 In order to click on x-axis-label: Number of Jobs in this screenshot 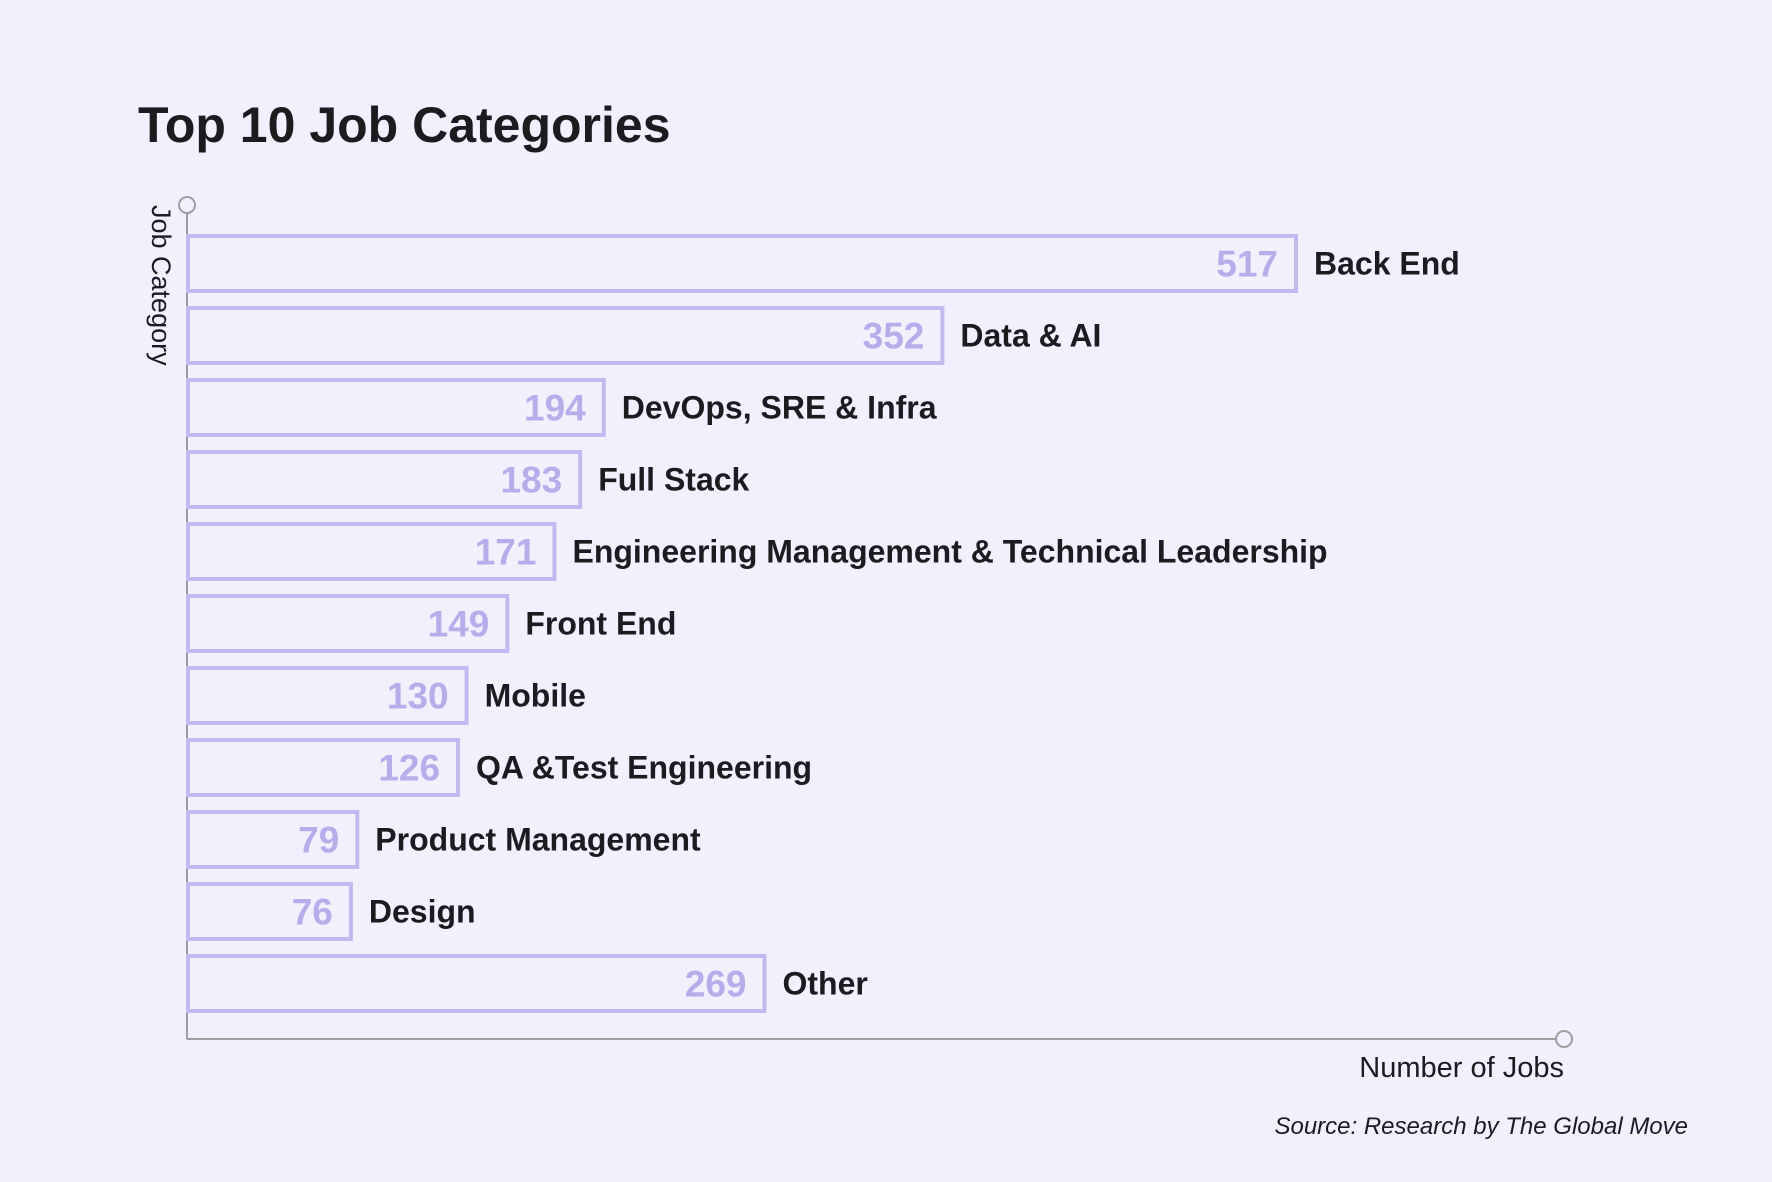, I will do `click(1461, 1068)`.